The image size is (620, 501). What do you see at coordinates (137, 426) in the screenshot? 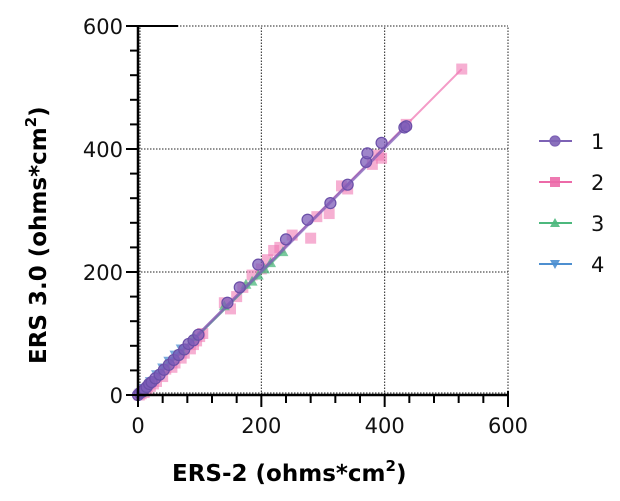
I see `x-tick-label: 0` at bounding box center [137, 426].